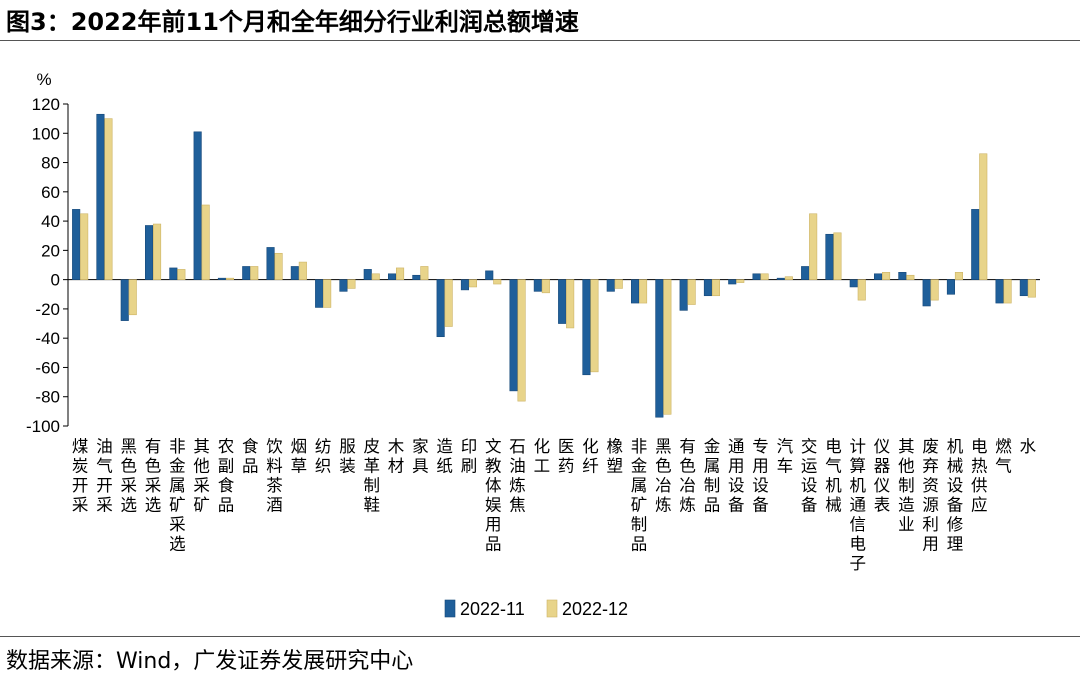 The width and height of the screenshot is (1080, 675). Describe the element at coordinates (983, 216) in the screenshot. I see `bar-2022-12-电热供应` at that location.